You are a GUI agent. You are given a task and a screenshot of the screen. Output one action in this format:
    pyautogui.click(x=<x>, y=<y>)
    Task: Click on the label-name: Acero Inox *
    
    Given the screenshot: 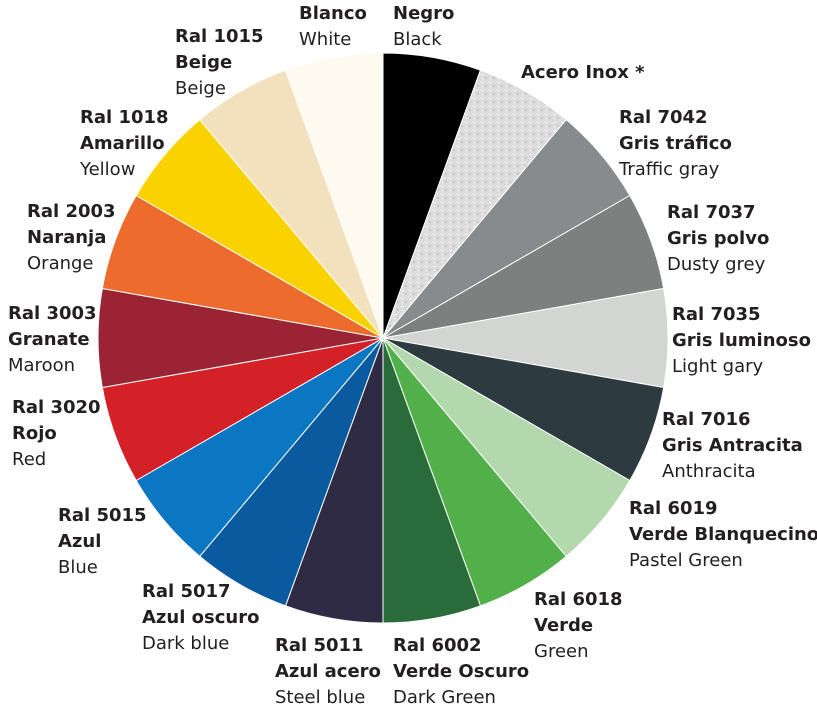 What is the action you would take?
    pyautogui.click(x=583, y=72)
    